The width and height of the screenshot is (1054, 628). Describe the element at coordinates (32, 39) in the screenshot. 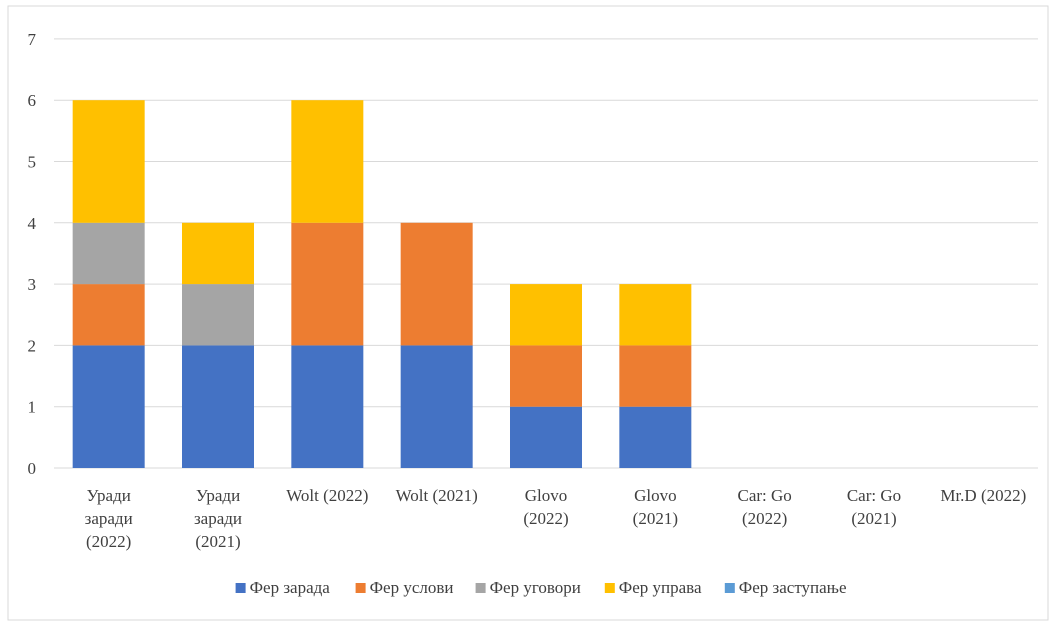

I see `y-tick-label: 7` at that location.